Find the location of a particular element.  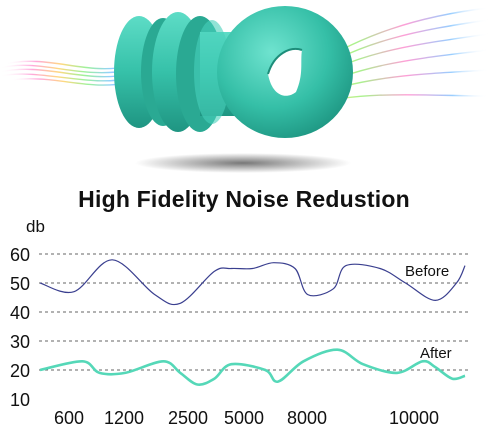

y-tick-label: 60 is located at coordinates (20, 255).